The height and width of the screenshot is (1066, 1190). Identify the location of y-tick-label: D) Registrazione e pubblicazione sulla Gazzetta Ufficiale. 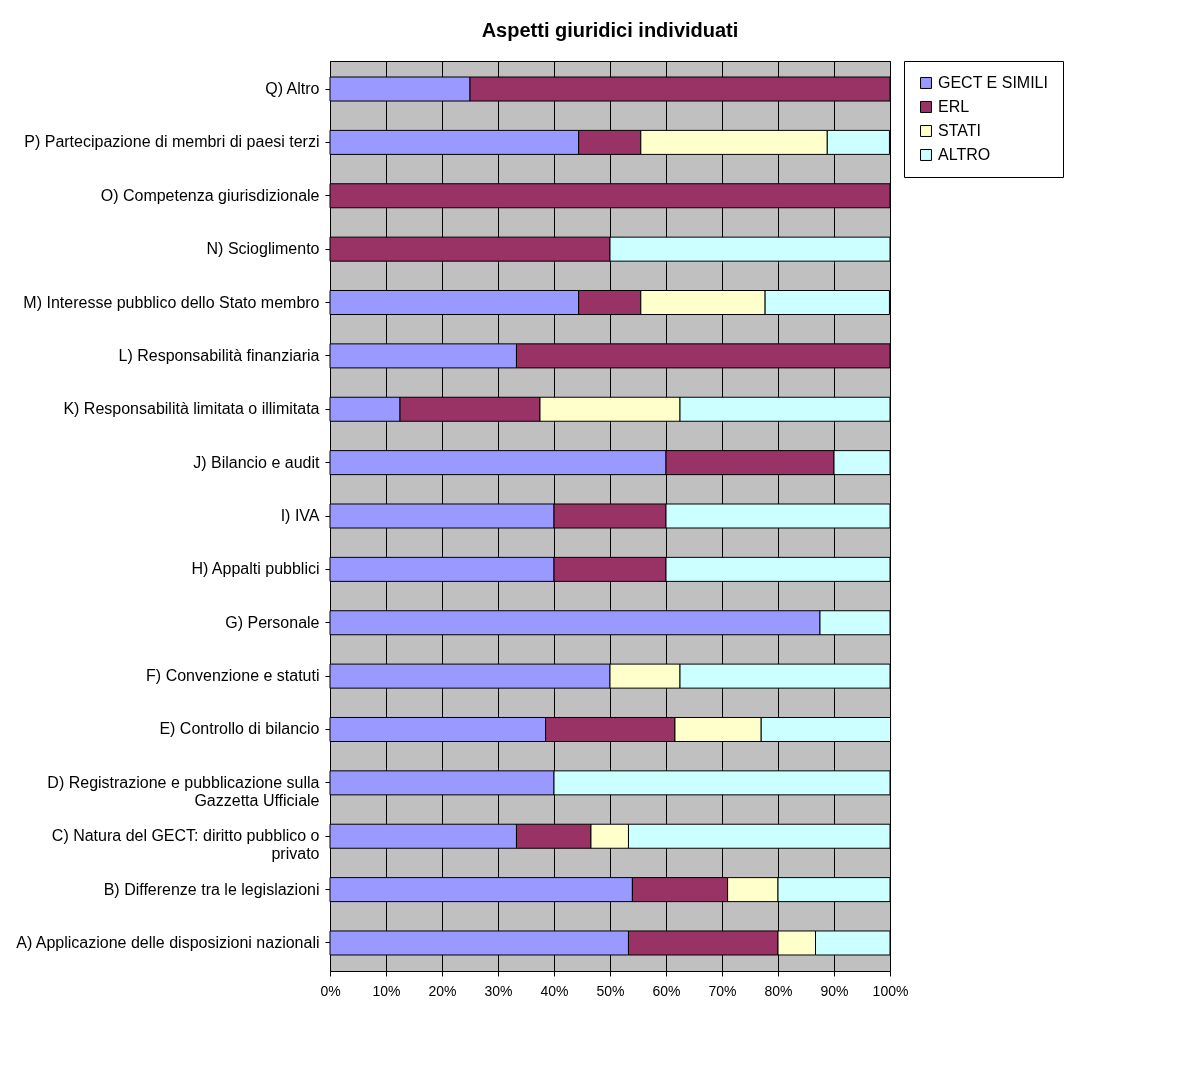
(183, 791).